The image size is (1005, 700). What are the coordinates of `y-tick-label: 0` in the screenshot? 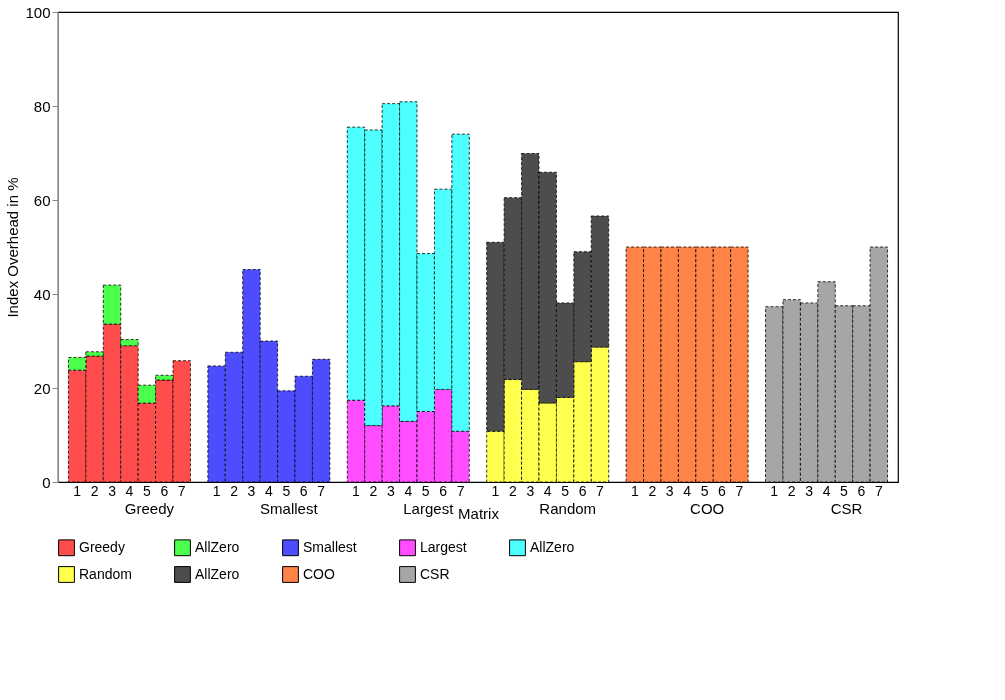 It's located at (46, 482).